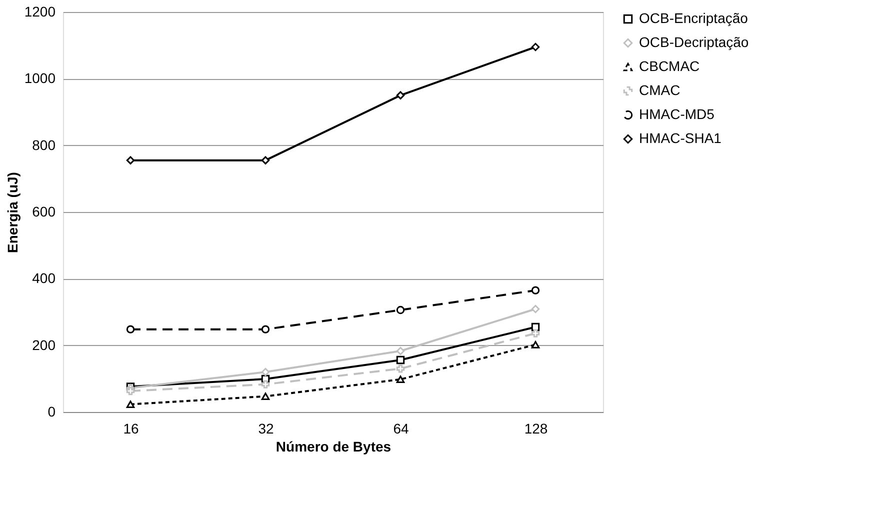  I want to click on y-tick-label: 0, so click(52, 412).